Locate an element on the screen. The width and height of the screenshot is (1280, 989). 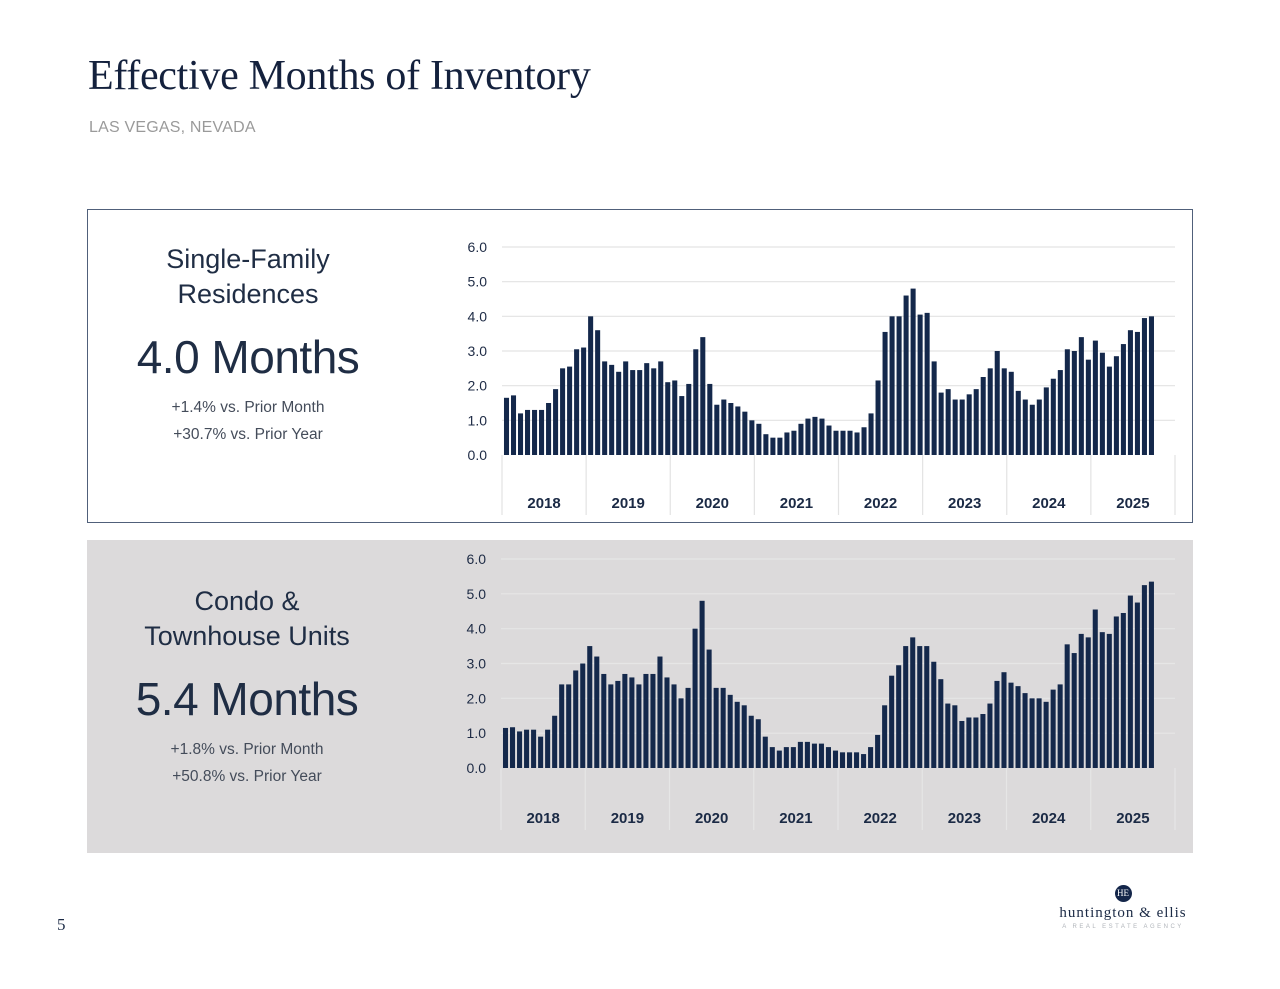
x-tick-label: 2024 is located at coordinates (1049, 503).